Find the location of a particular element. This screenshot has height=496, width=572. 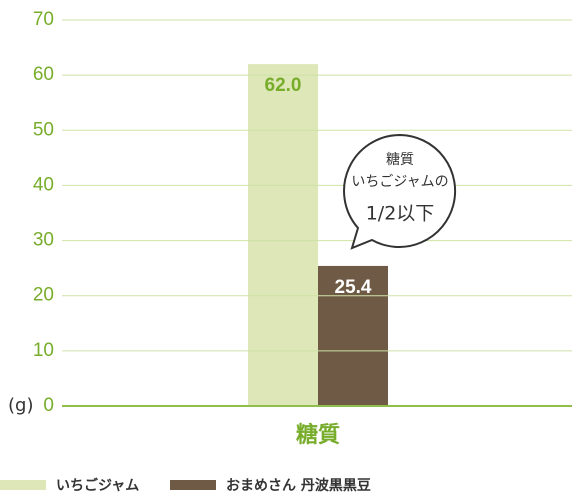

callout-text: 糖質 is located at coordinates (400, 160).